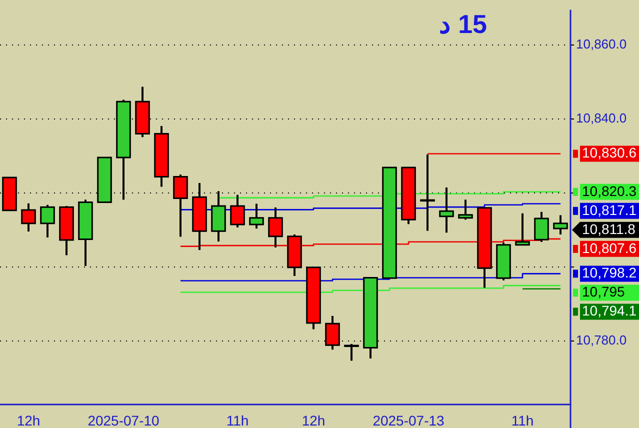 Image resolution: width=639 pixels, height=428 pixels. What do you see at coordinates (601, 118) in the screenshot?
I see `y-tick-label: 10,840.0` at bounding box center [601, 118].